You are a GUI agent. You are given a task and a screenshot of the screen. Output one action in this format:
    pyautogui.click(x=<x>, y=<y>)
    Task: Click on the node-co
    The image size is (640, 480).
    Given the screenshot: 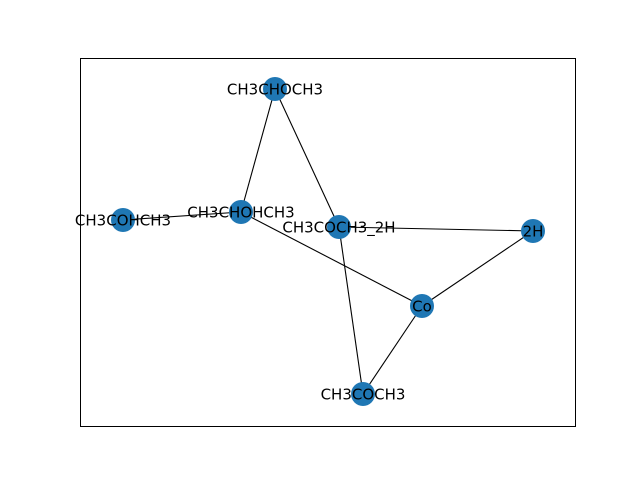 What is the action you would take?
    pyautogui.click(x=422, y=306)
    